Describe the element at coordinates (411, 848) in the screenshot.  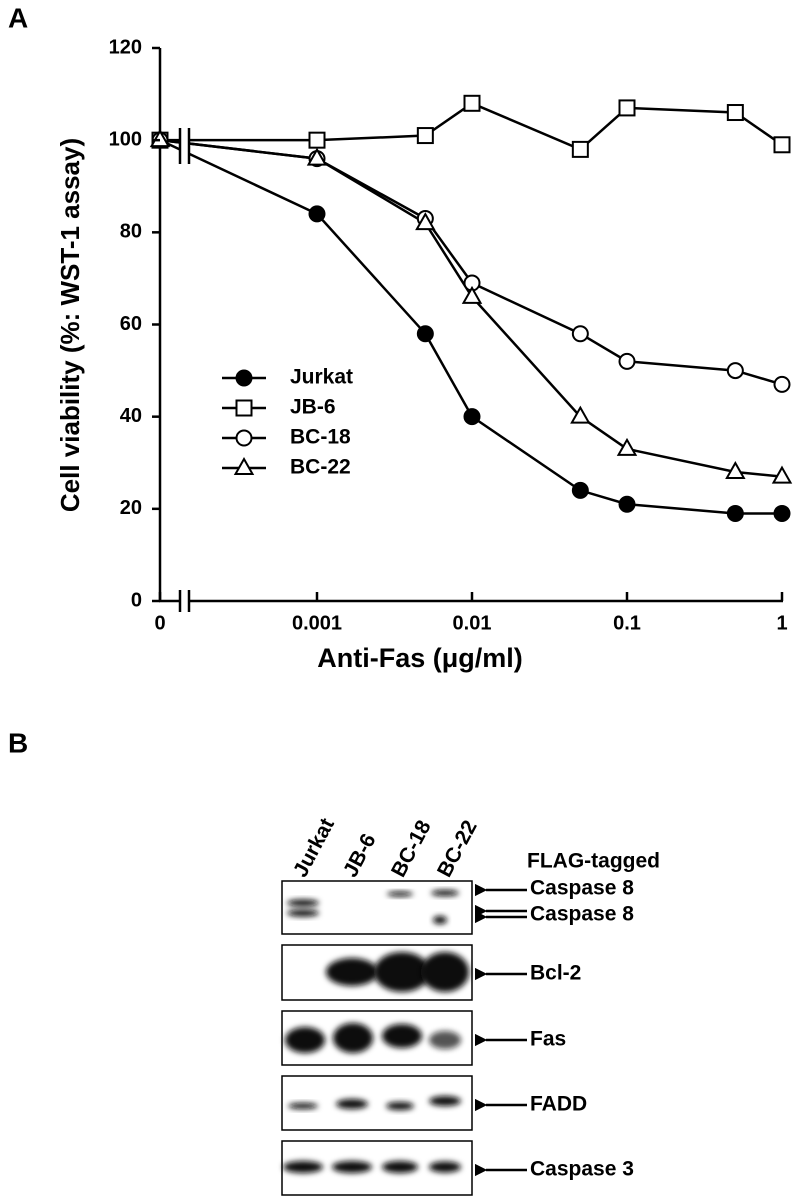
I see `lane-label: BC-18` at that location.